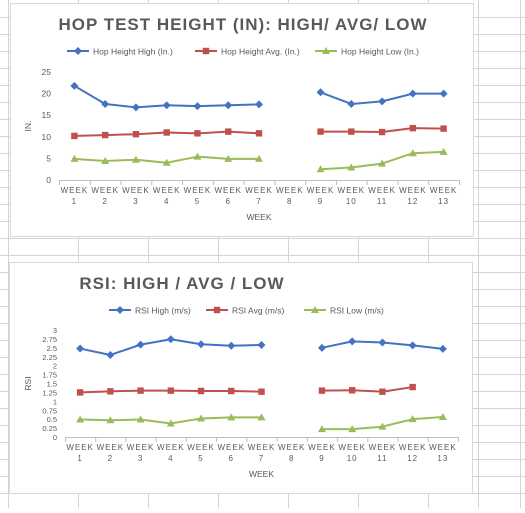 The image size is (525, 513). I want to click on y-tick-label: 2, so click(55, 366).